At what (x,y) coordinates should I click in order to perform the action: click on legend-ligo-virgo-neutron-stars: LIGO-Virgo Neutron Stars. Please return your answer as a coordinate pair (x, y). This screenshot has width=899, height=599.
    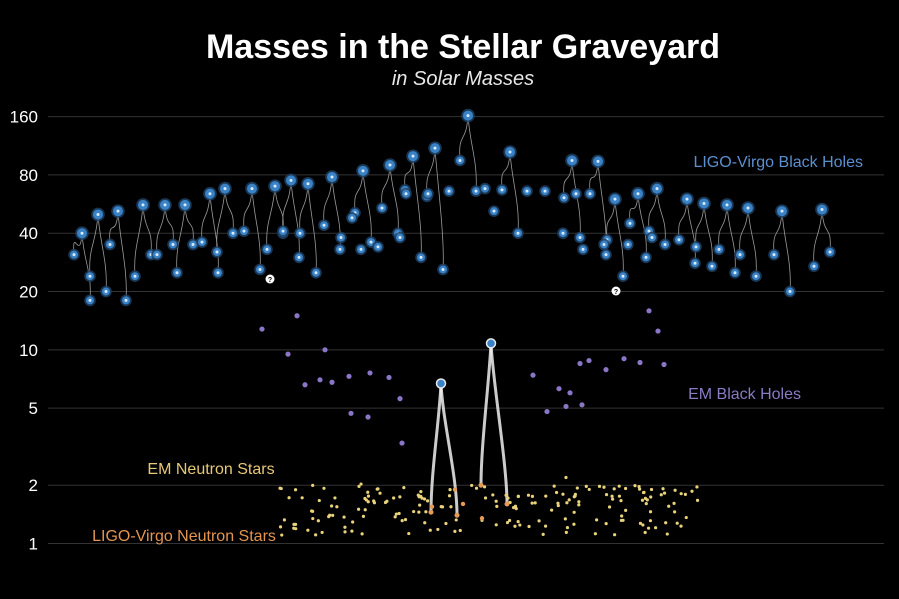
    Looking at the image, I should click on (184, 536).